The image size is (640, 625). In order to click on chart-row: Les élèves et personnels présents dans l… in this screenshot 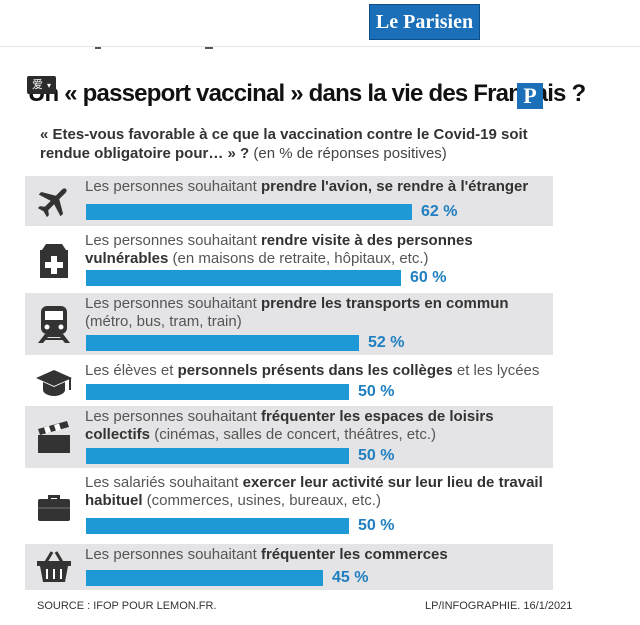, I will do `click(289, 381)`.